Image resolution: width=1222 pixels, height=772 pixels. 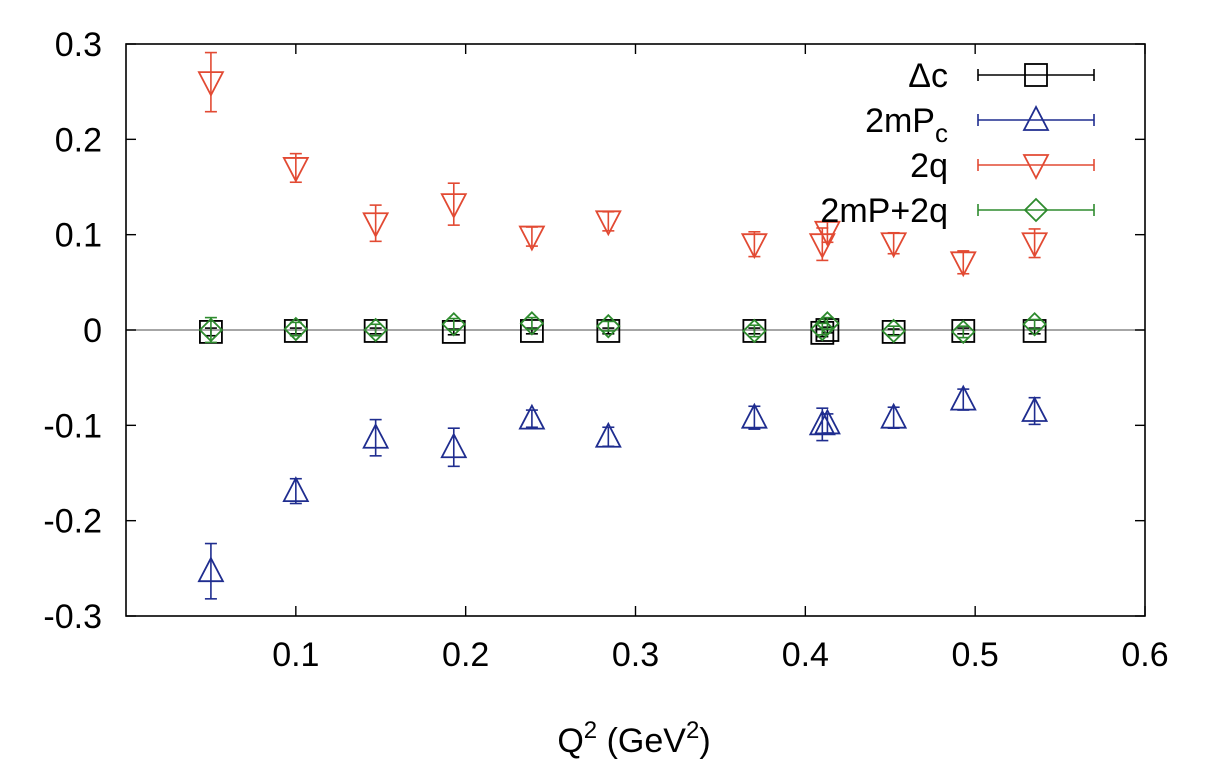 What do you see at coordinates (465, 655) in the screenshot?
I see `x-tick-label: 0.2` at bounding box center [465, 655].